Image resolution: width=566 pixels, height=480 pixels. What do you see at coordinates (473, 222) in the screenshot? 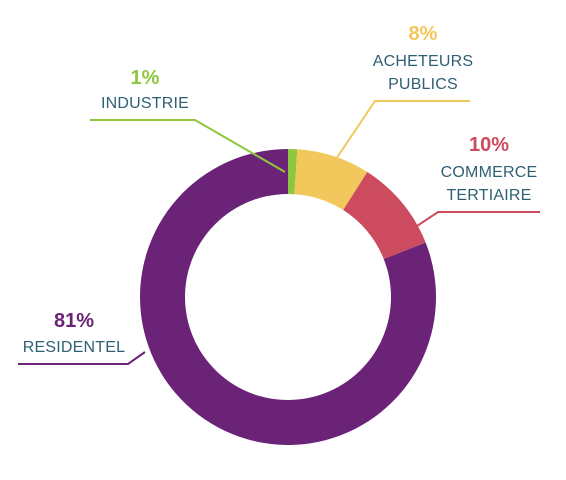
I see `leader-line-commerce-tertiaire` at bounding box center [473, 222].